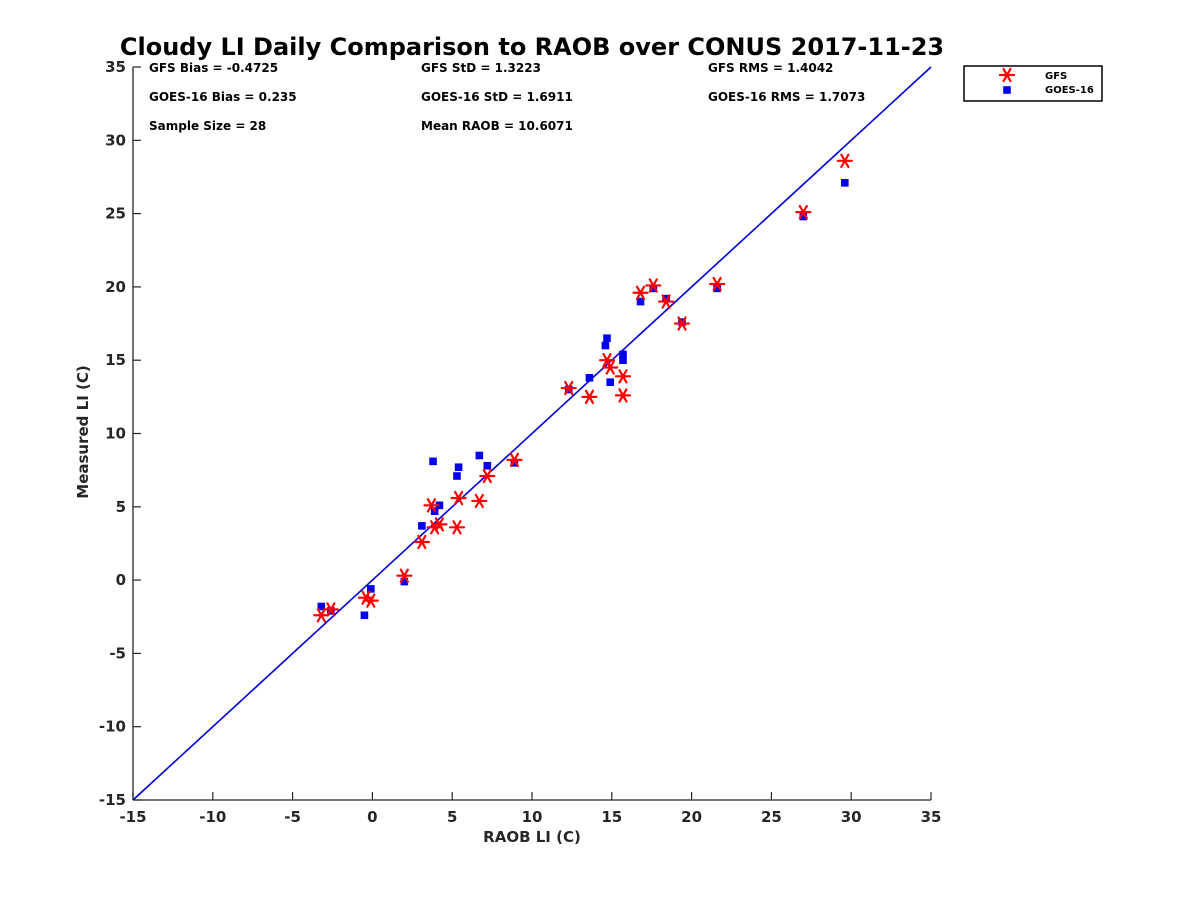 Image resolution: width=1200 pixels, height=900 pixels. I want to click on legend-goes16-label: GOES-16, so click(1069, 90).